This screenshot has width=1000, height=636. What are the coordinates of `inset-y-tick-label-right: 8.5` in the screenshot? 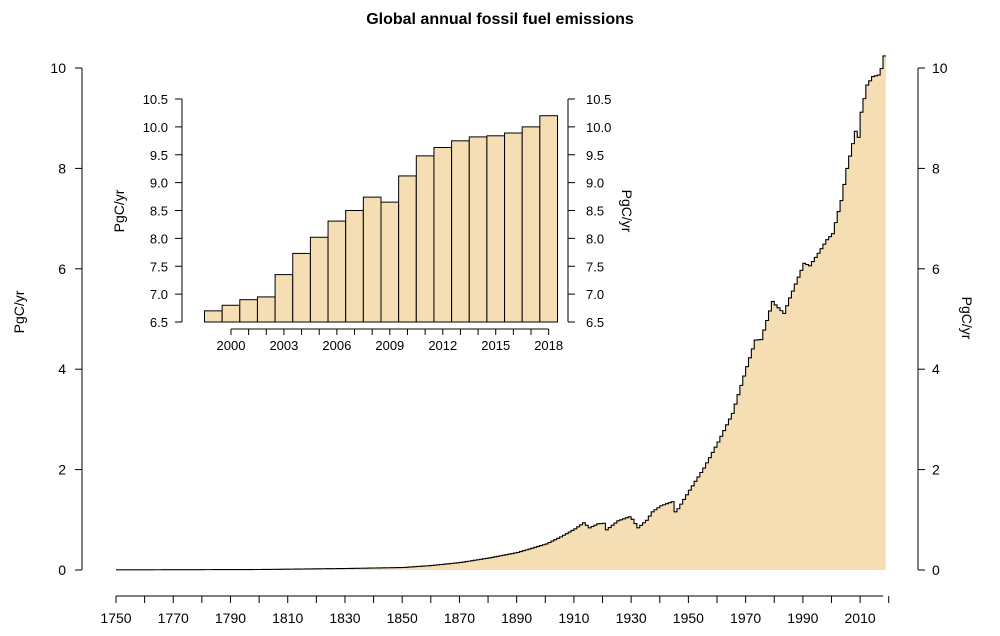 It's located at (595, 211).